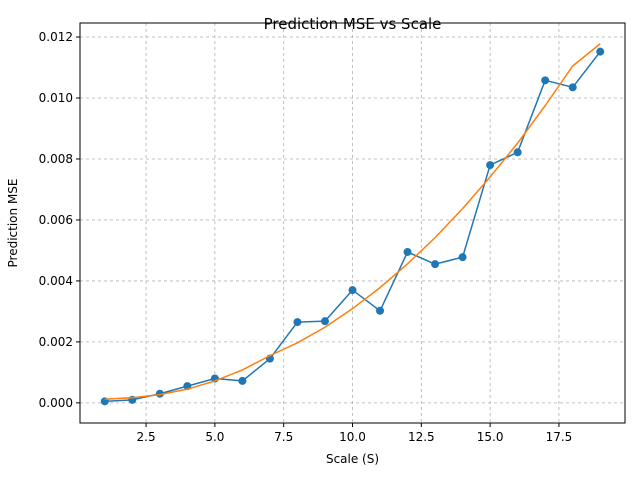  What do you see at coordinates (56, 281) in the screenshot?
I see `y-tick-label: 0.004` at bounding box center [56, 281].